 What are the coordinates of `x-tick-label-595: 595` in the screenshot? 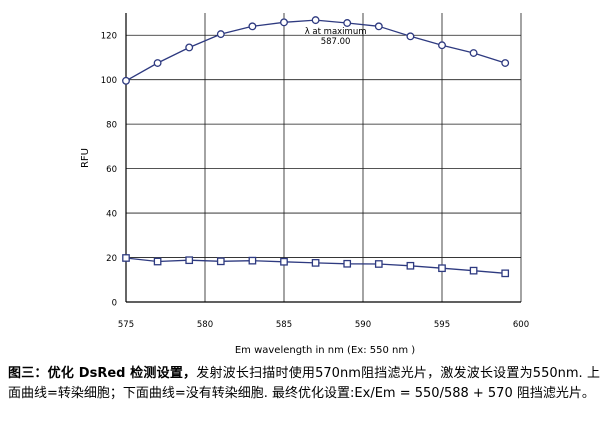 It's located at (442, 325).